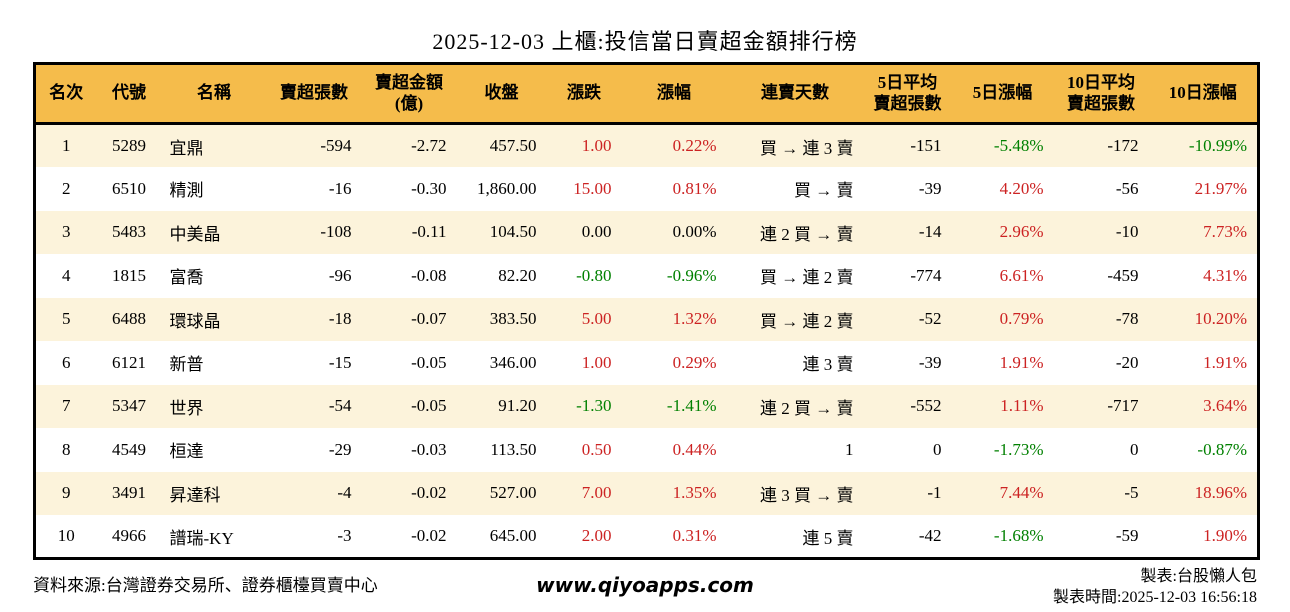 Image resolution: width=1290 pixels, height=612 pixels. Describe the element at coordinates (1222, 449) in the screenshot. I see `cell-change-percent-10d: -0.87%` at that location.